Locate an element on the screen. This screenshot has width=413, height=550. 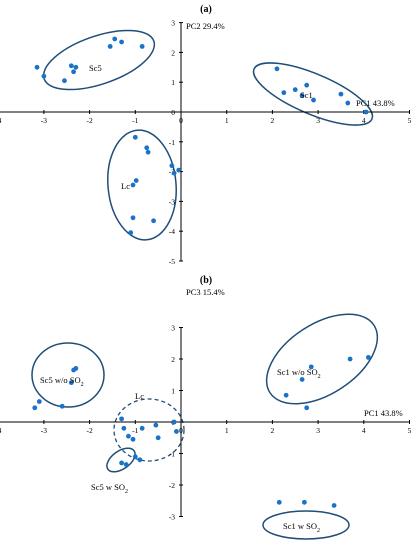
panel-b-x-axis-label: PC1 43.8% is located at coordinates (383, 413).